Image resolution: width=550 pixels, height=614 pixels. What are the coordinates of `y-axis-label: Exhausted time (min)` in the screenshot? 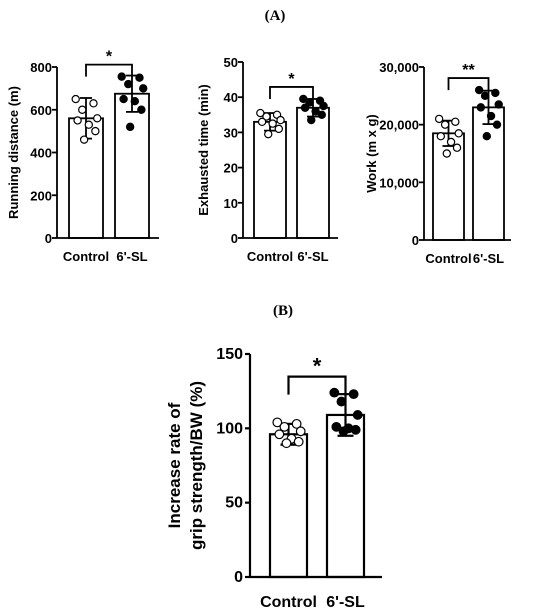 It's located at (203, 149).